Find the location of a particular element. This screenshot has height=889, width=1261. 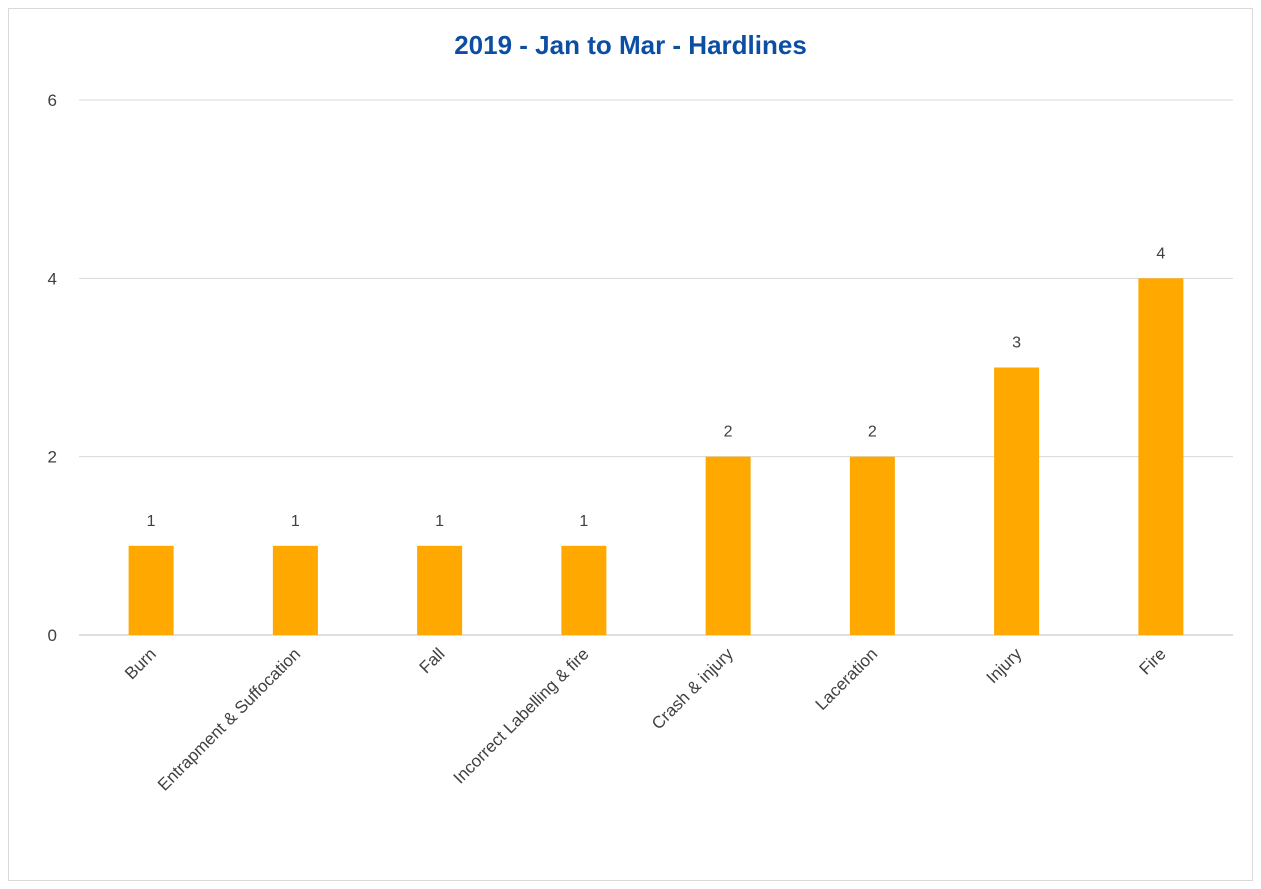

x-category-label: Injury is located at coordinates (1004, 665).